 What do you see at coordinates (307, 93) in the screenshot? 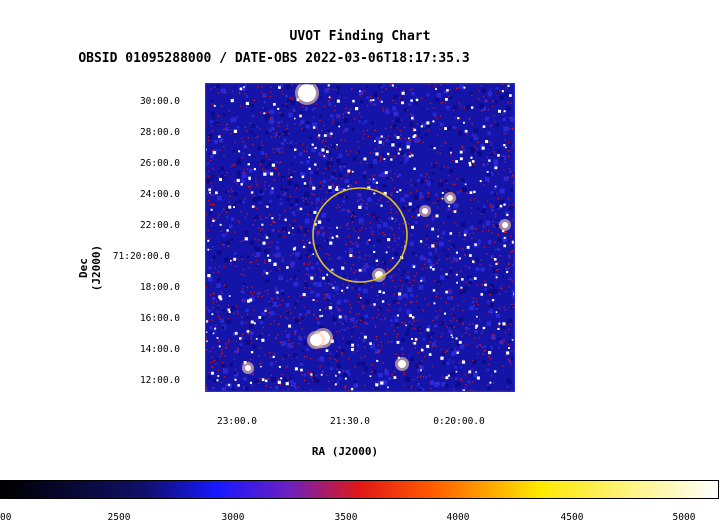
I see `star` at bounding box center [307, 93].